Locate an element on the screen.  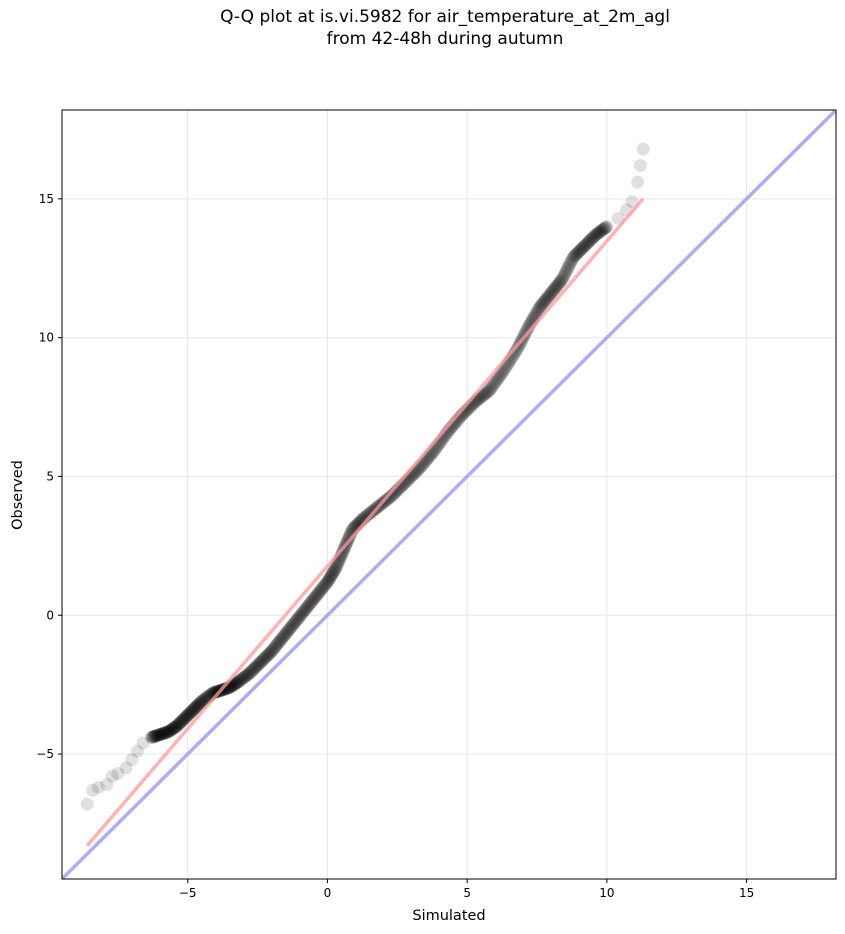
chart-title-line-2: from 42-48h during autumn is located at coordinates (445, 39).